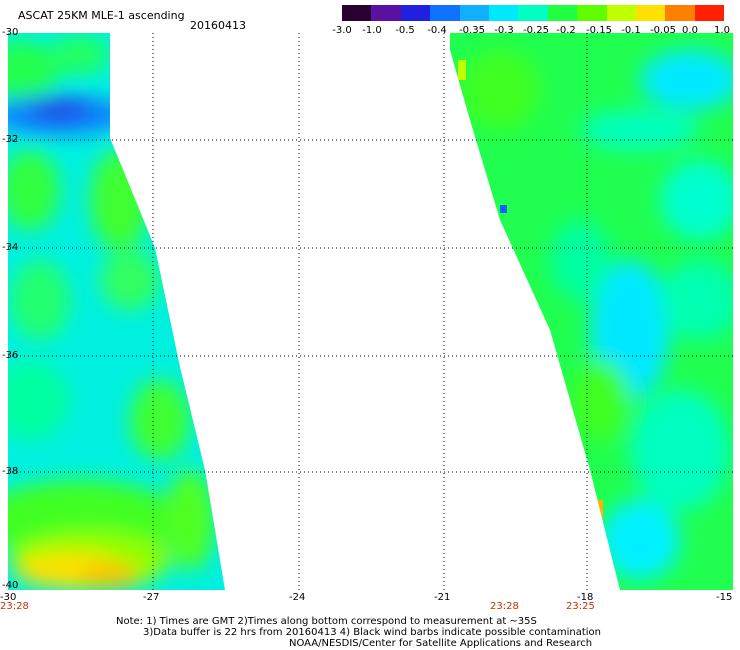 This screenshot has width=740, height=650. Describe the element at coordinates (724, 597) in the screenshot. I see `x-tick-label: -15` at that location.